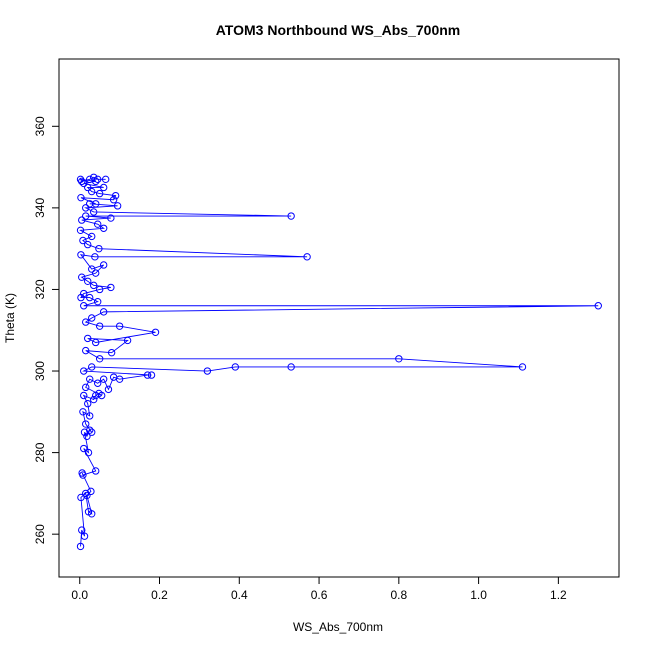 The width and height of the screenshot is (650, 650). Describe the element at coordinates (40, 208) in the screenshot. I see `y-tick-label: 340` at that location.